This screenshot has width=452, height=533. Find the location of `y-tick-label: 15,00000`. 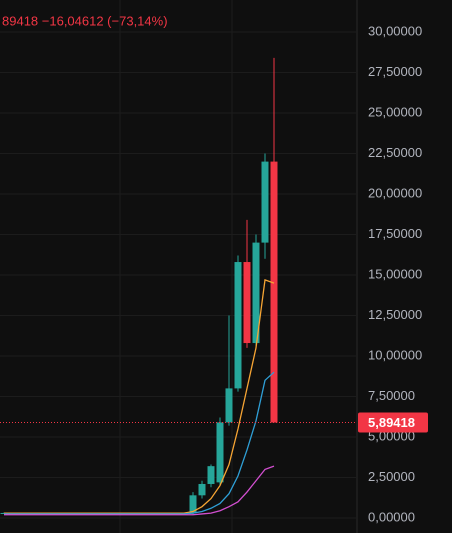

y-tick-label: 15,00000 is located at coordinates (395, 273).